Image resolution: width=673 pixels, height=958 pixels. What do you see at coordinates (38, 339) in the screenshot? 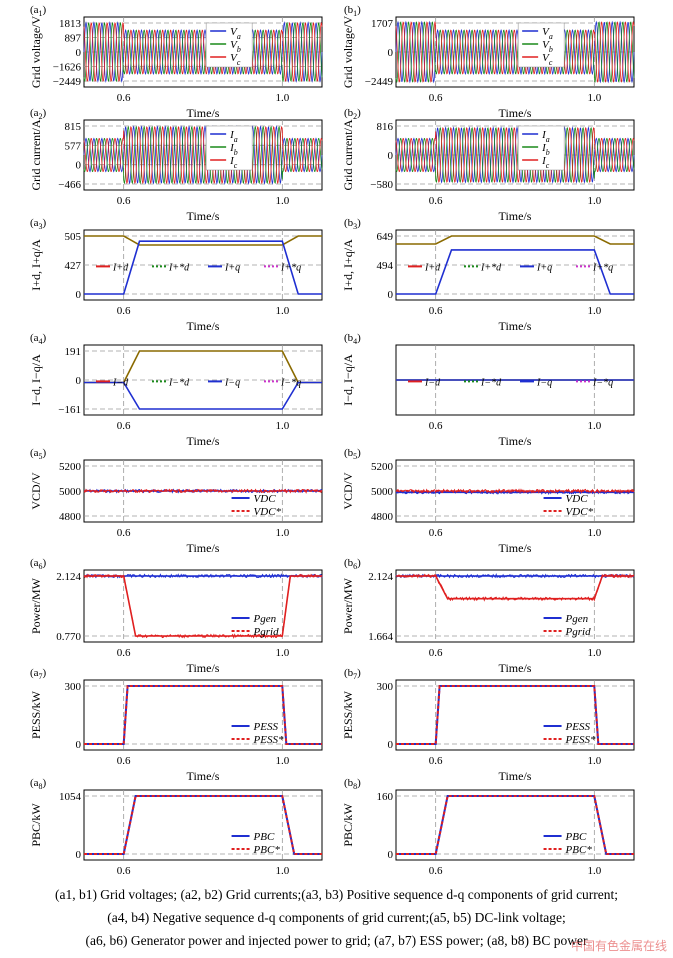
I see `panel-tag: (a4)` at bounding box center [38, 339].